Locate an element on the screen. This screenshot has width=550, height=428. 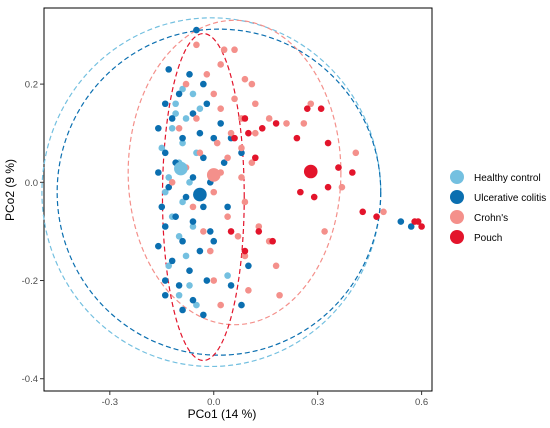
legend-key-healthy-control is located at coordinates (457, 177).